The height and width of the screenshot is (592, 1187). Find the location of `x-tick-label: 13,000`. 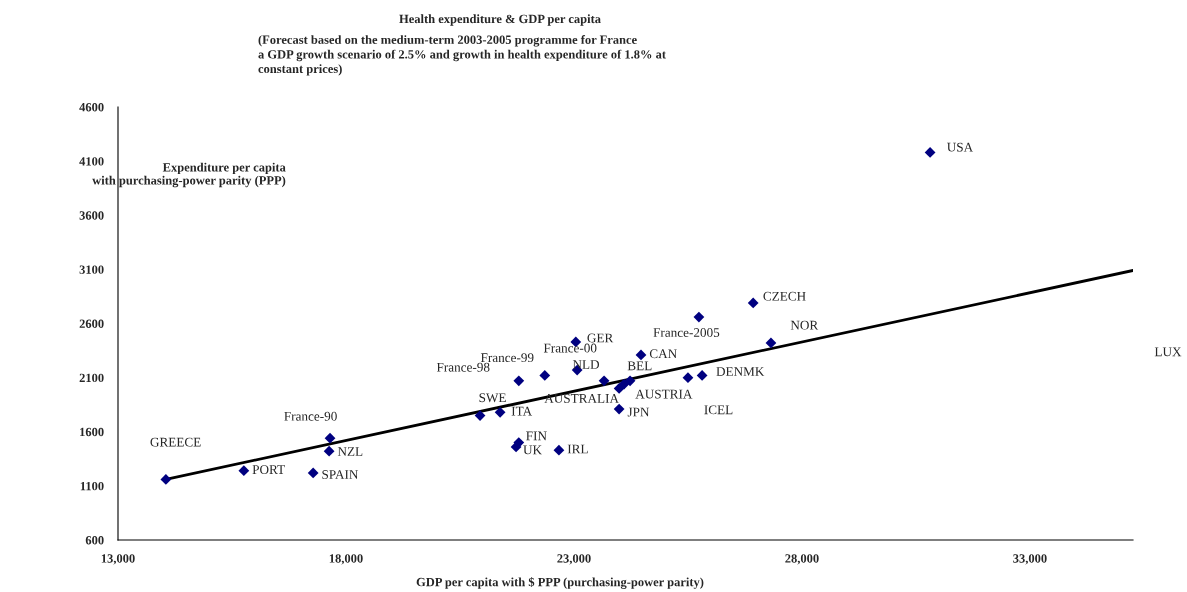

x-tick-label: 13,000 is located at coordinates (118, 559).